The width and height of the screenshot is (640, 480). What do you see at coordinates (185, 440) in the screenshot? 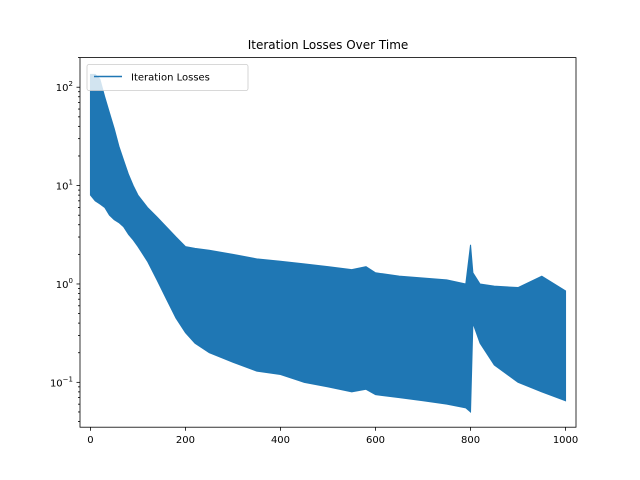
I see `x-tick-label: 200` at bounding box center [185, 440].